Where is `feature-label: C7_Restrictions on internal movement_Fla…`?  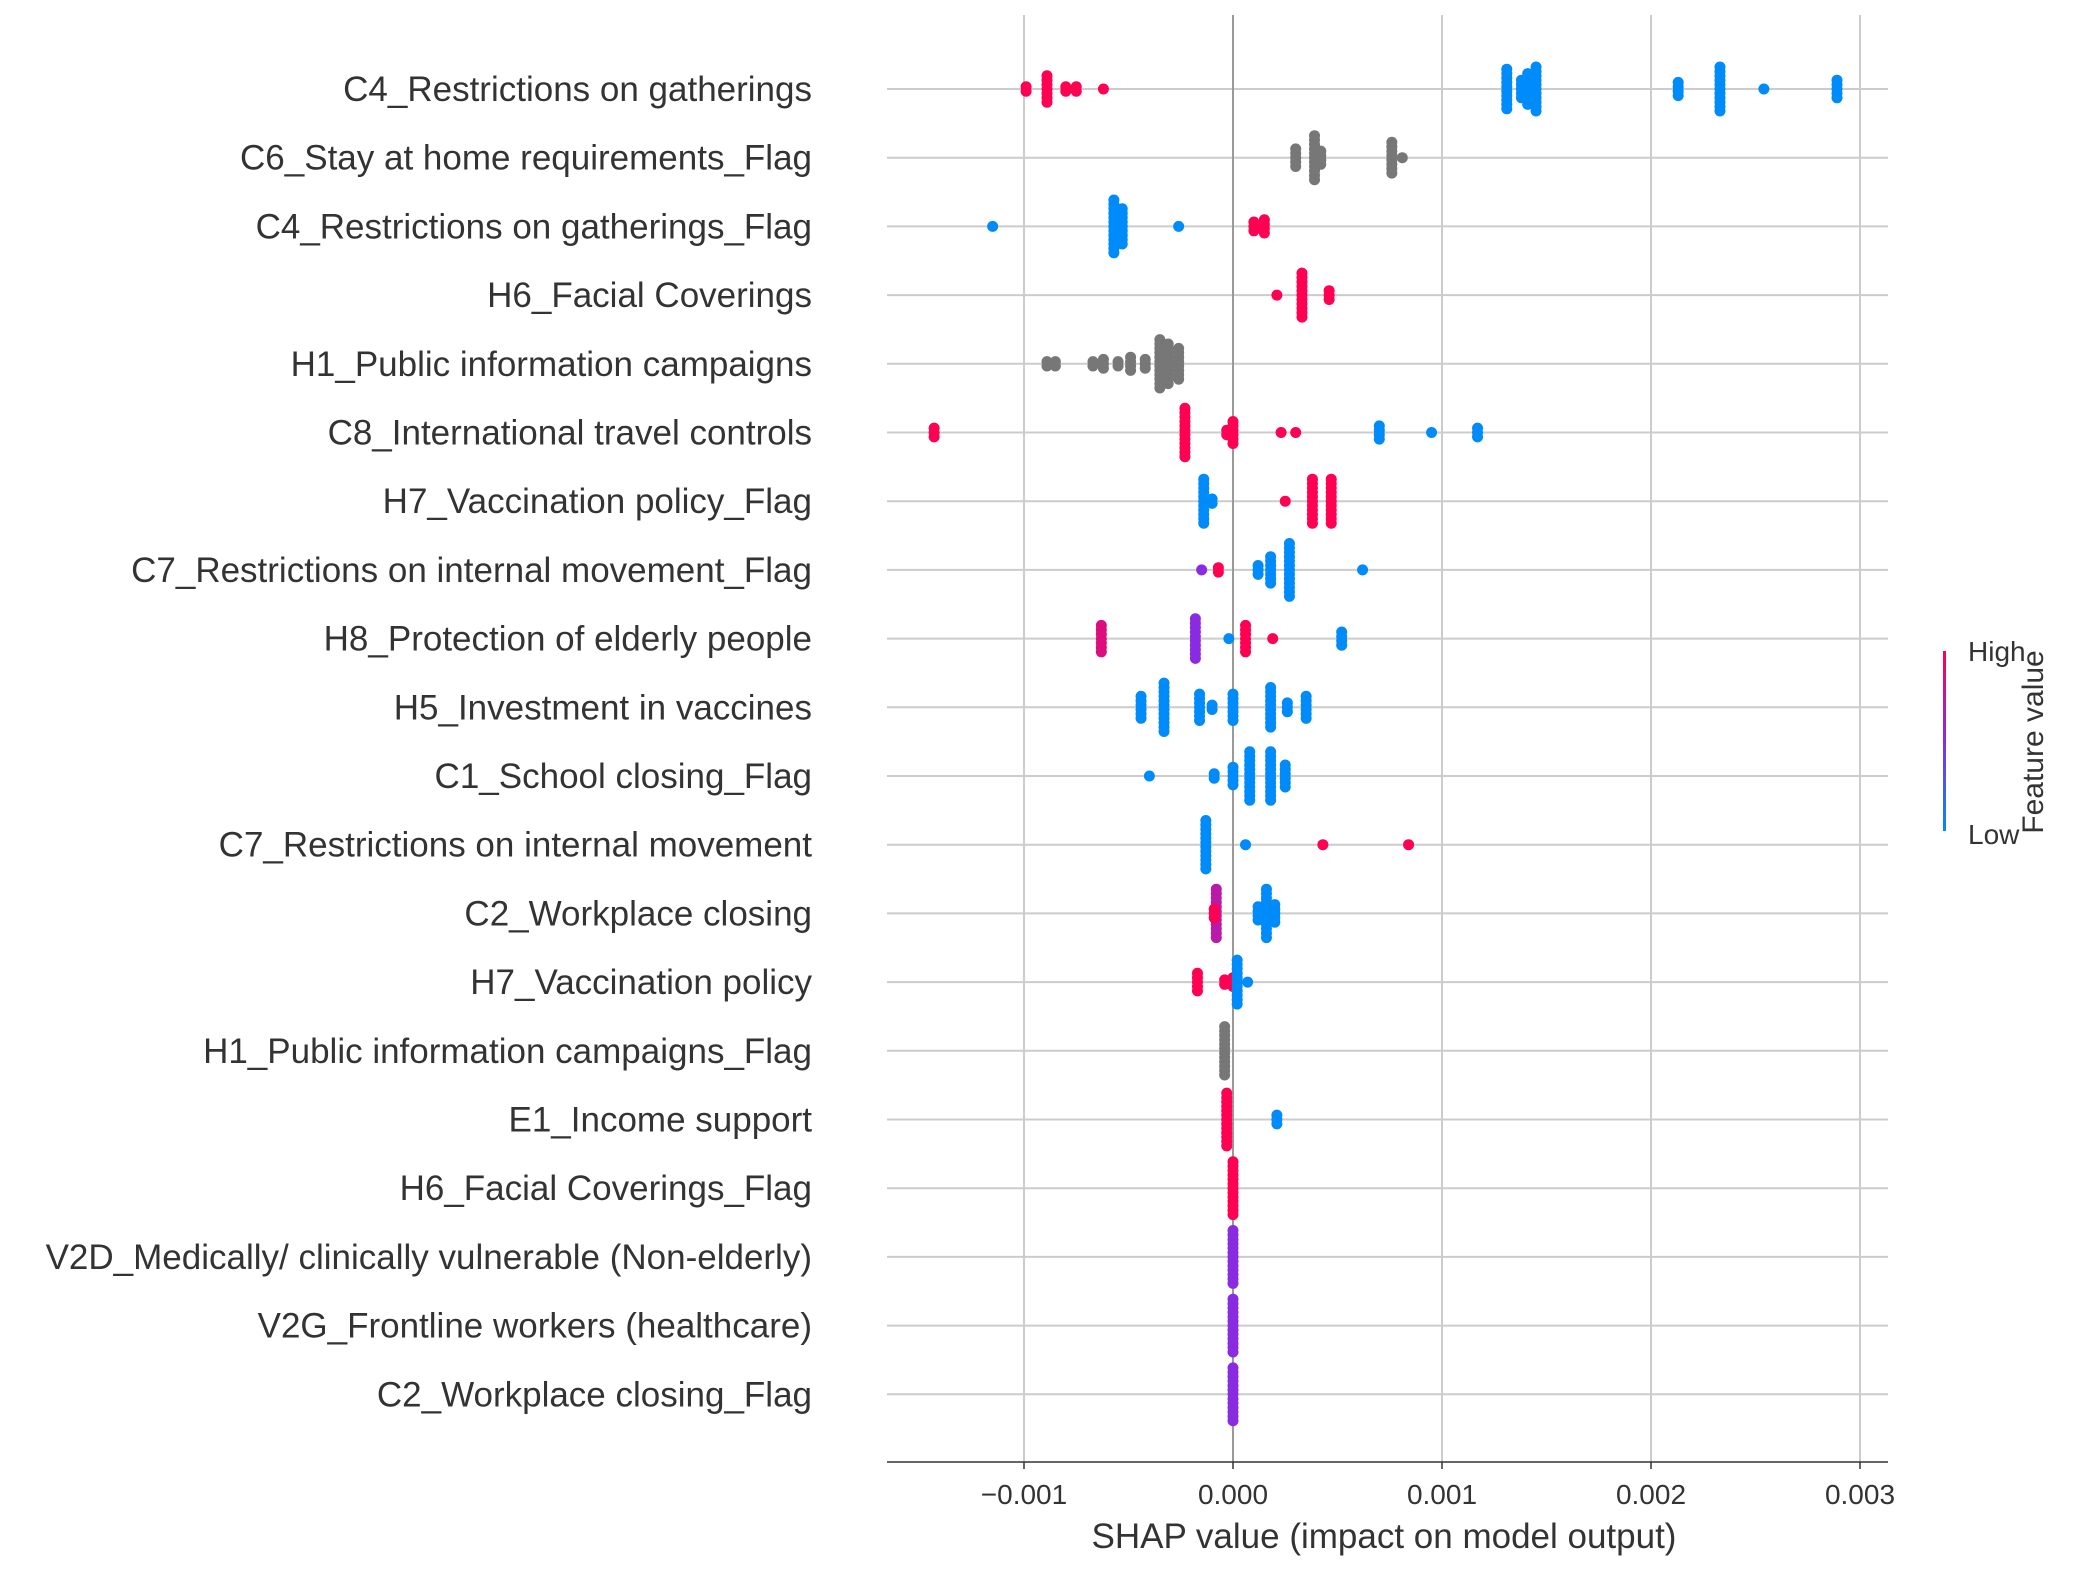 feature-label: C7_Restrictions on internal movement_Fla… is located at coordinates (471, 570).